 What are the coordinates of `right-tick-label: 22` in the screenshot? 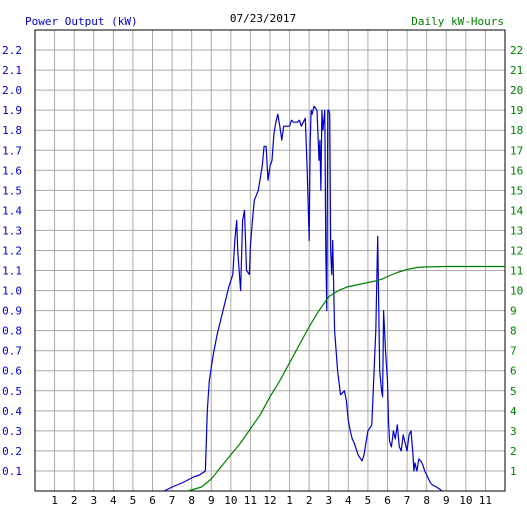 It's located at (516, 50).